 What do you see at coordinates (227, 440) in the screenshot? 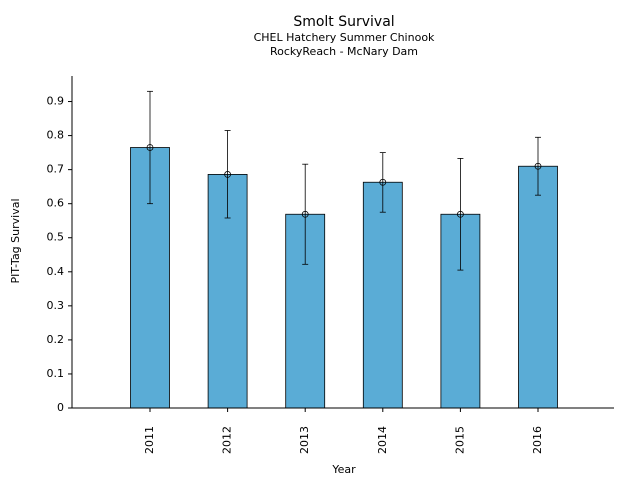
I see `x-tick-label: 2012` at bounding box center [227, 440].